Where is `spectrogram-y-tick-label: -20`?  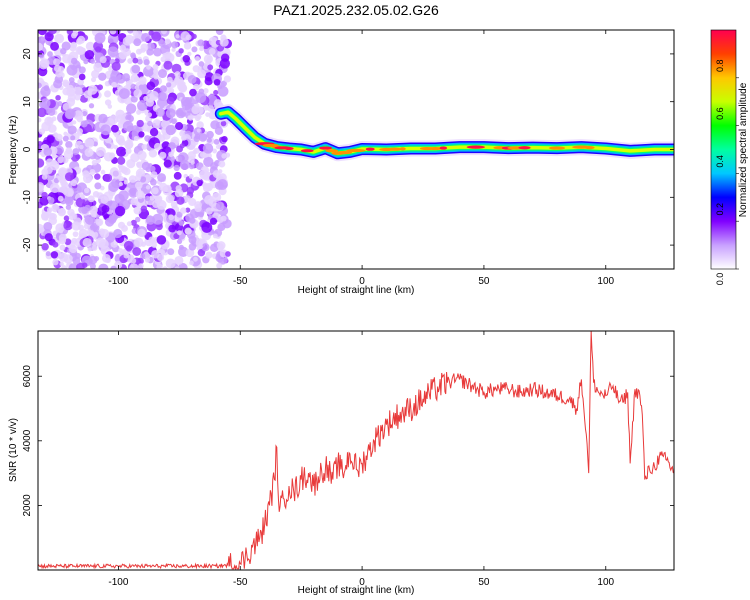
spectrogram-y-tick-label: -20 is located at coordinates (27, 244).